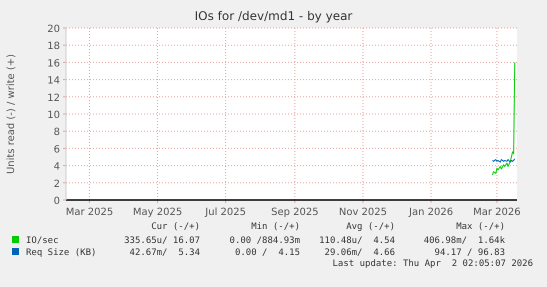 Image resolution: width=547 pixels, height=287 pixels. What do you see at coordinates (53, 29) in the screenshot?
I see `y-tick-label: 20` at bounding box center [53, 29].